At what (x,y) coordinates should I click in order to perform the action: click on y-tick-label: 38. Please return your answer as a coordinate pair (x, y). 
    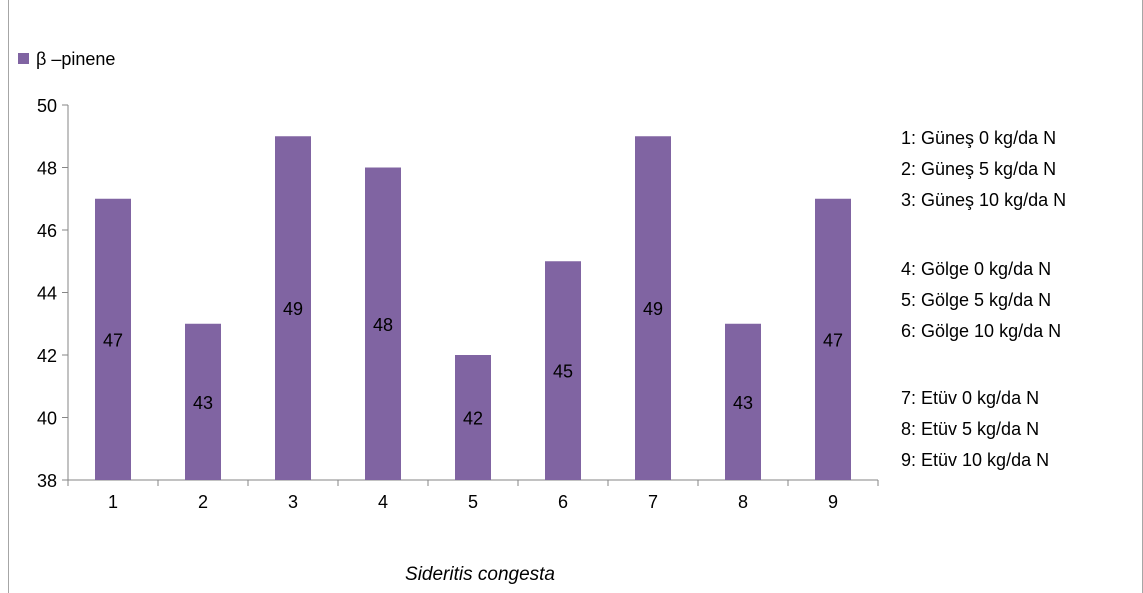
    Looking at the image, I should click on (47, 481).